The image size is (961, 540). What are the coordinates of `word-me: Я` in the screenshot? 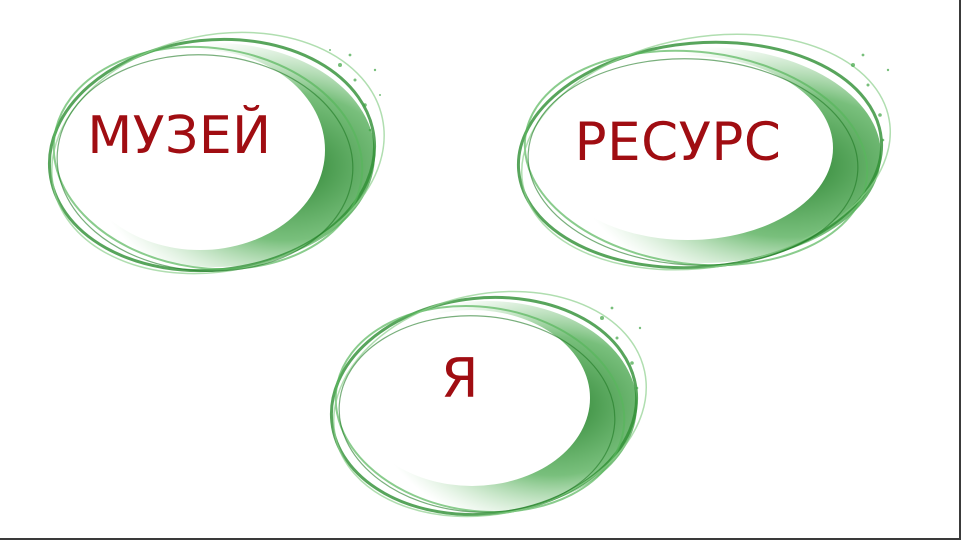 It's located at (460, 378).